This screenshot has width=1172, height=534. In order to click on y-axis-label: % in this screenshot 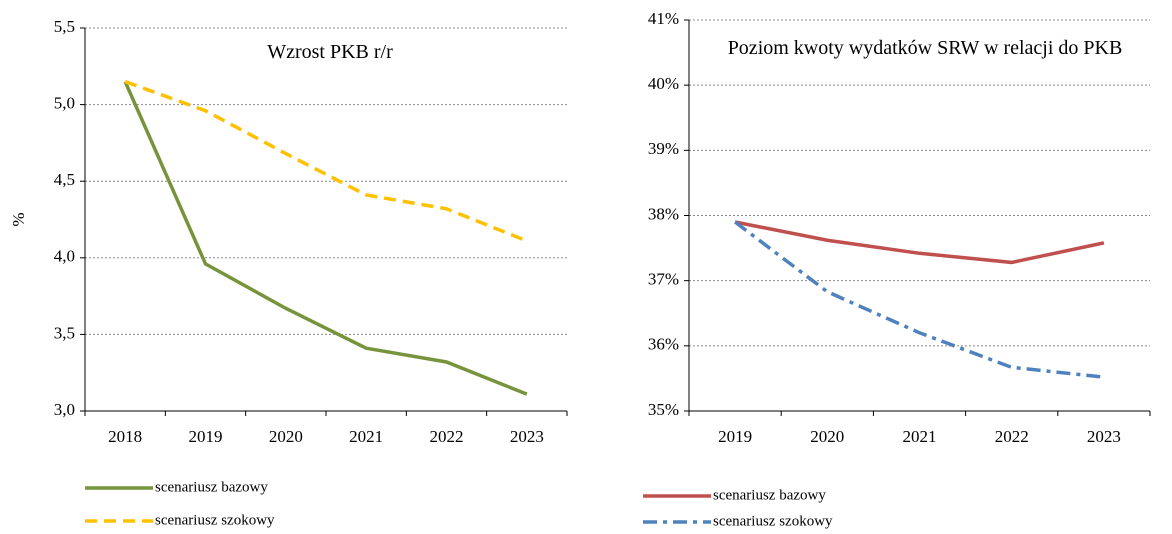, I will do `click(18, 219)`.